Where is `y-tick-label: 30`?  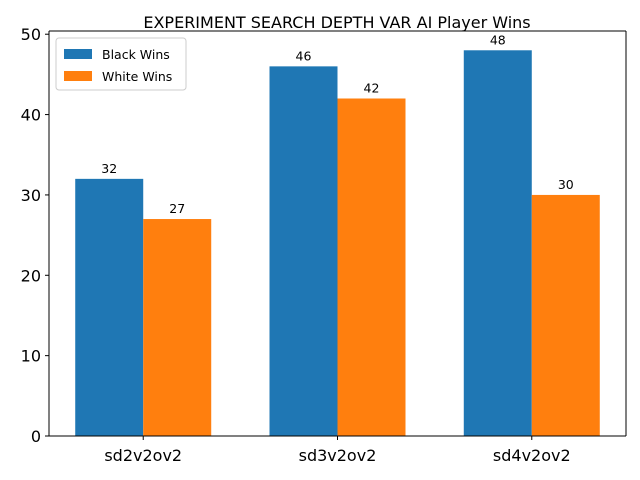
y-tick-label: 30 is located at coordinates (31, 195).